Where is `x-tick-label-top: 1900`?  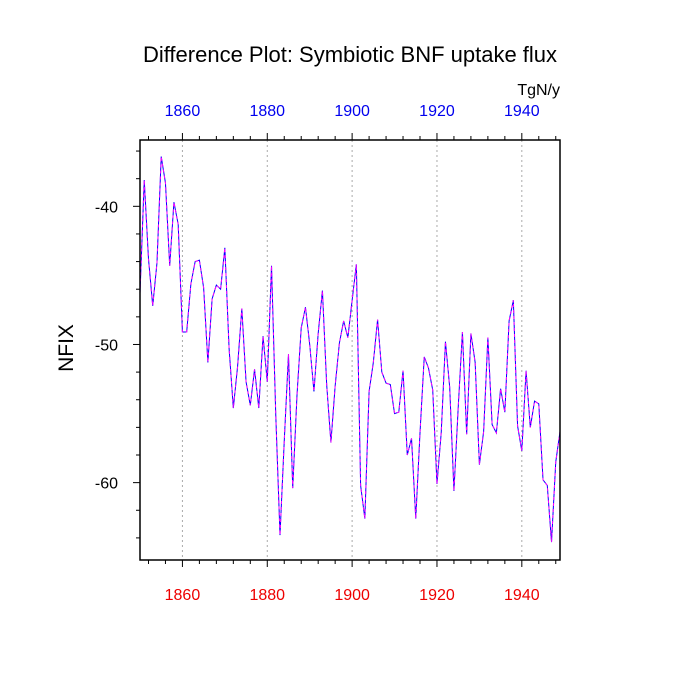
x-tick-label-top: 1900 is located at coordinates (352, 111).